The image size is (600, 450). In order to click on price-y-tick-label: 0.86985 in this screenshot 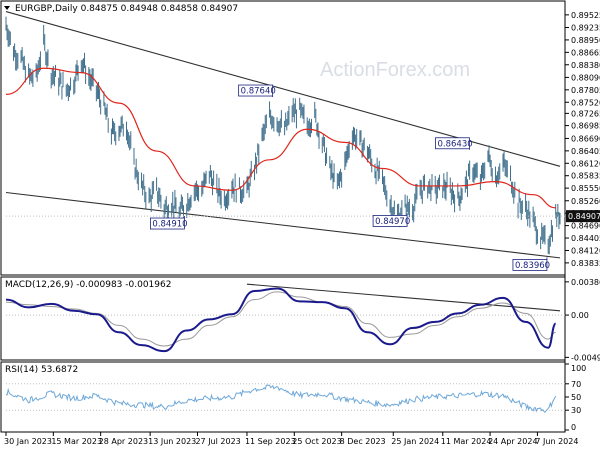, I will do `click(585, 126)`.